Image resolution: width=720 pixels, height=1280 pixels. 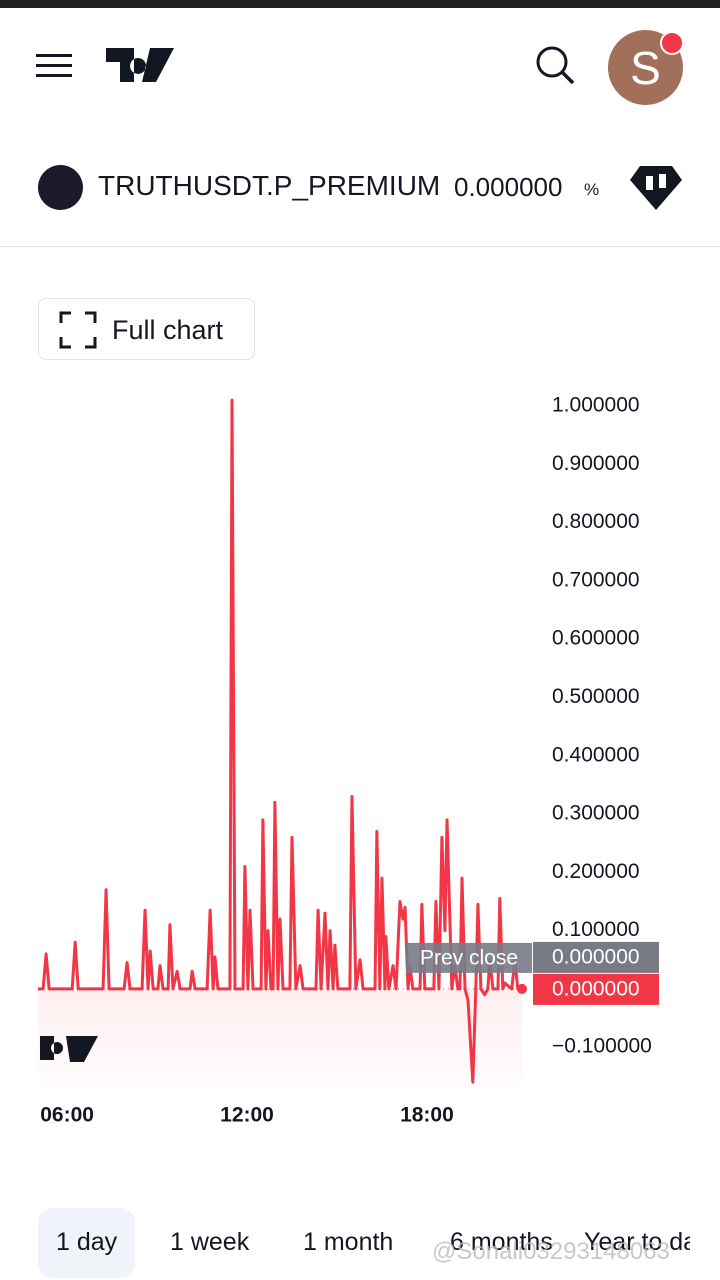 I want to click on x-tick-label: 06:00, so click(x=67, y=1115).